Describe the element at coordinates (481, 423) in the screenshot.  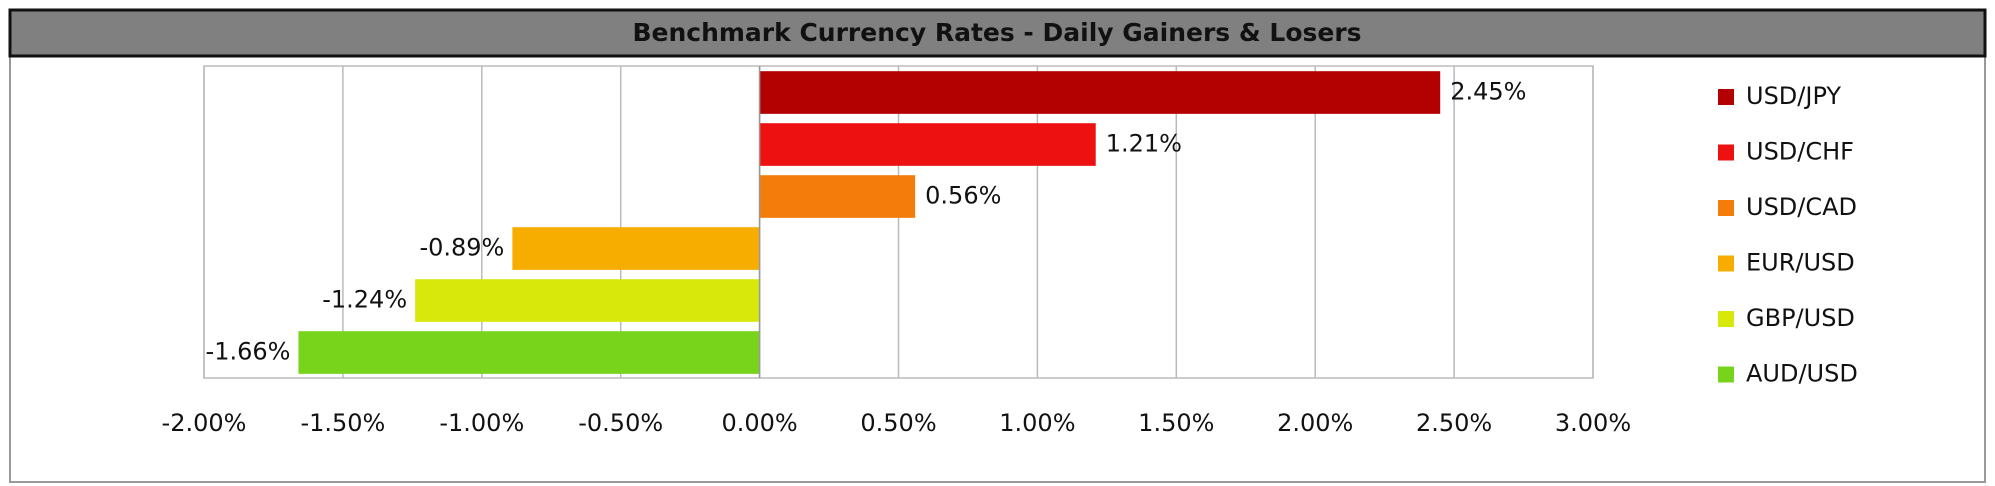
I see `x-tick-label: -1.00%` at that location.